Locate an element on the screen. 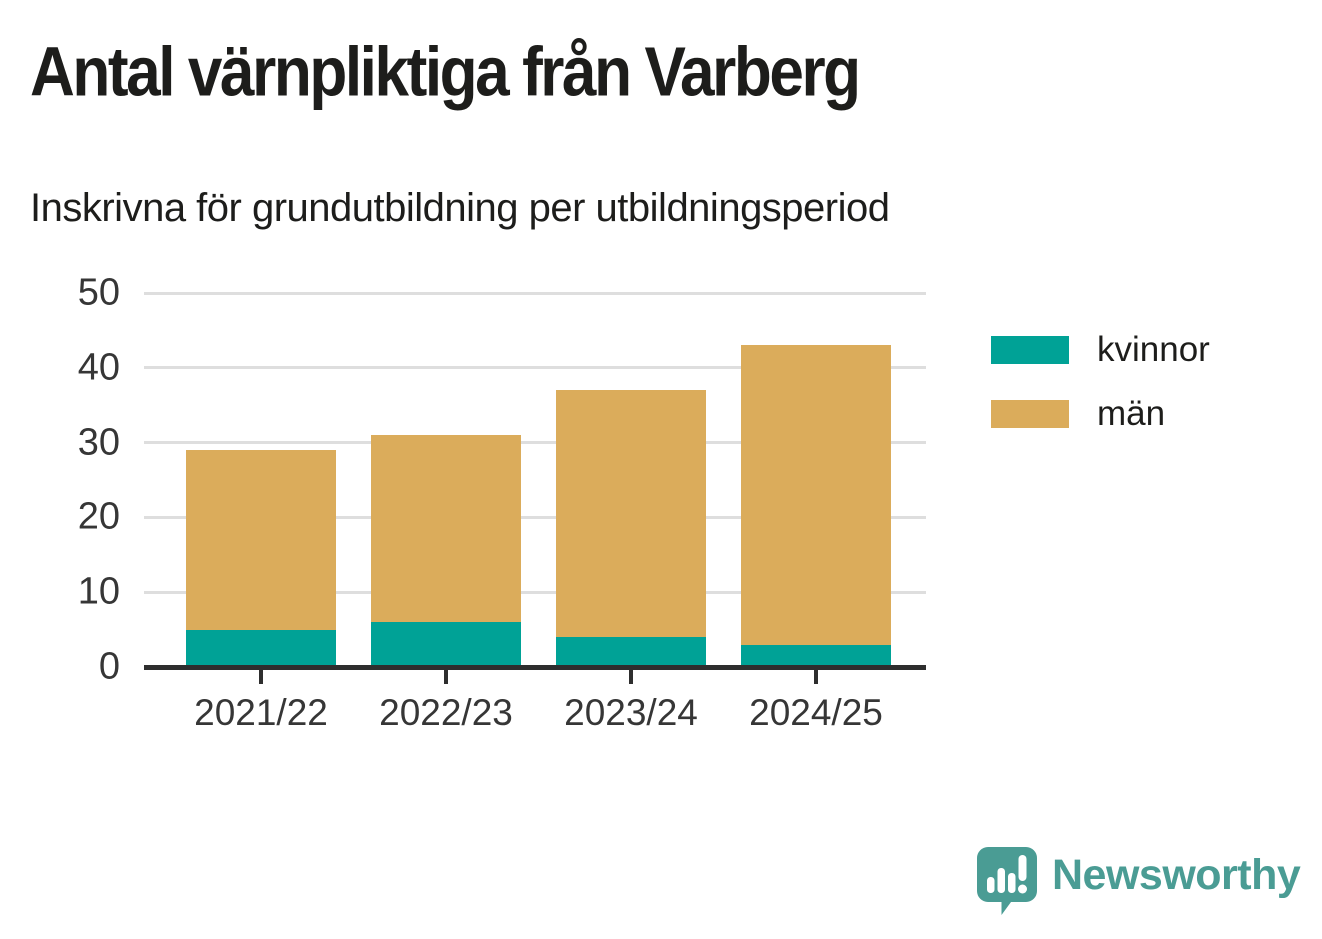 The height and width of the screenshot is (939, 1322). chart-title: Antal värnpliktiga från Varberg is located at coordinates (445, 71).